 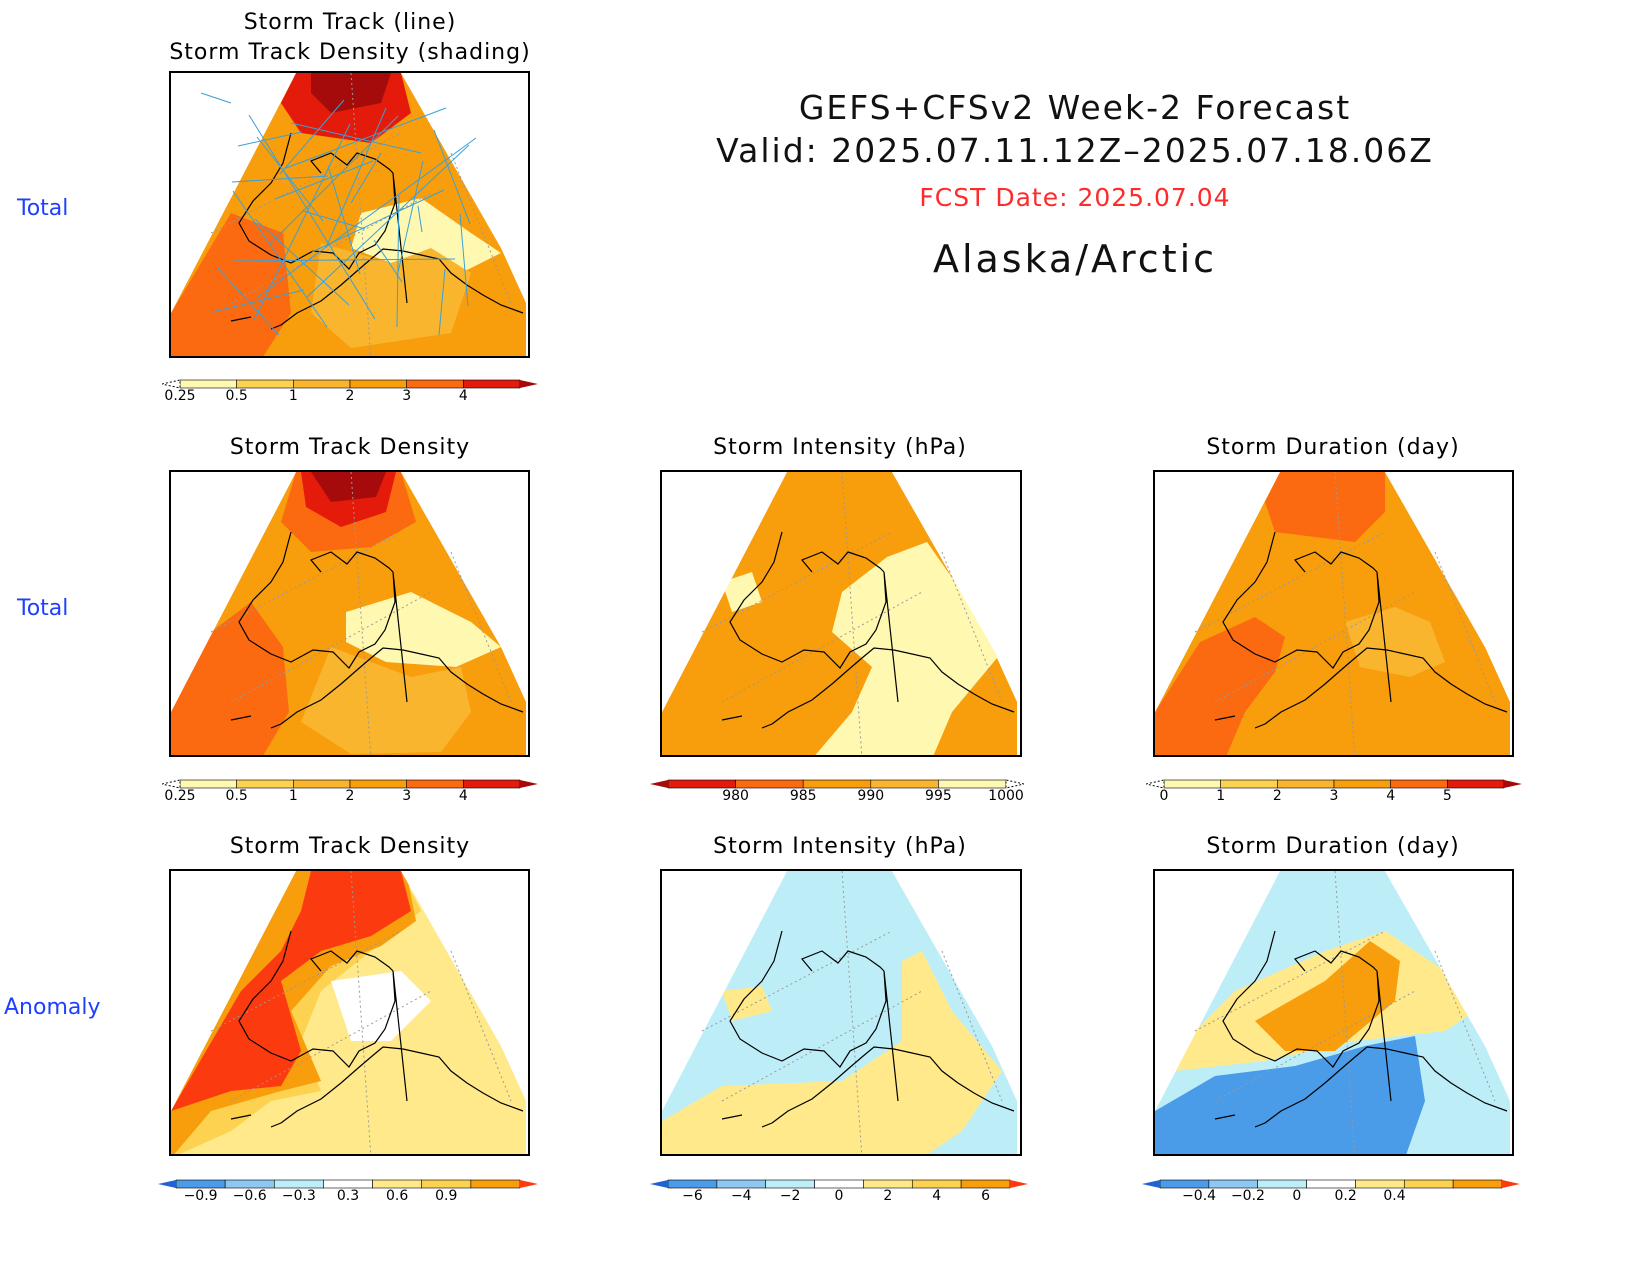 I want to click on colorbar-track-density-1: 0.25 0.5 1 2 3 4, so click(x=349, y=391).